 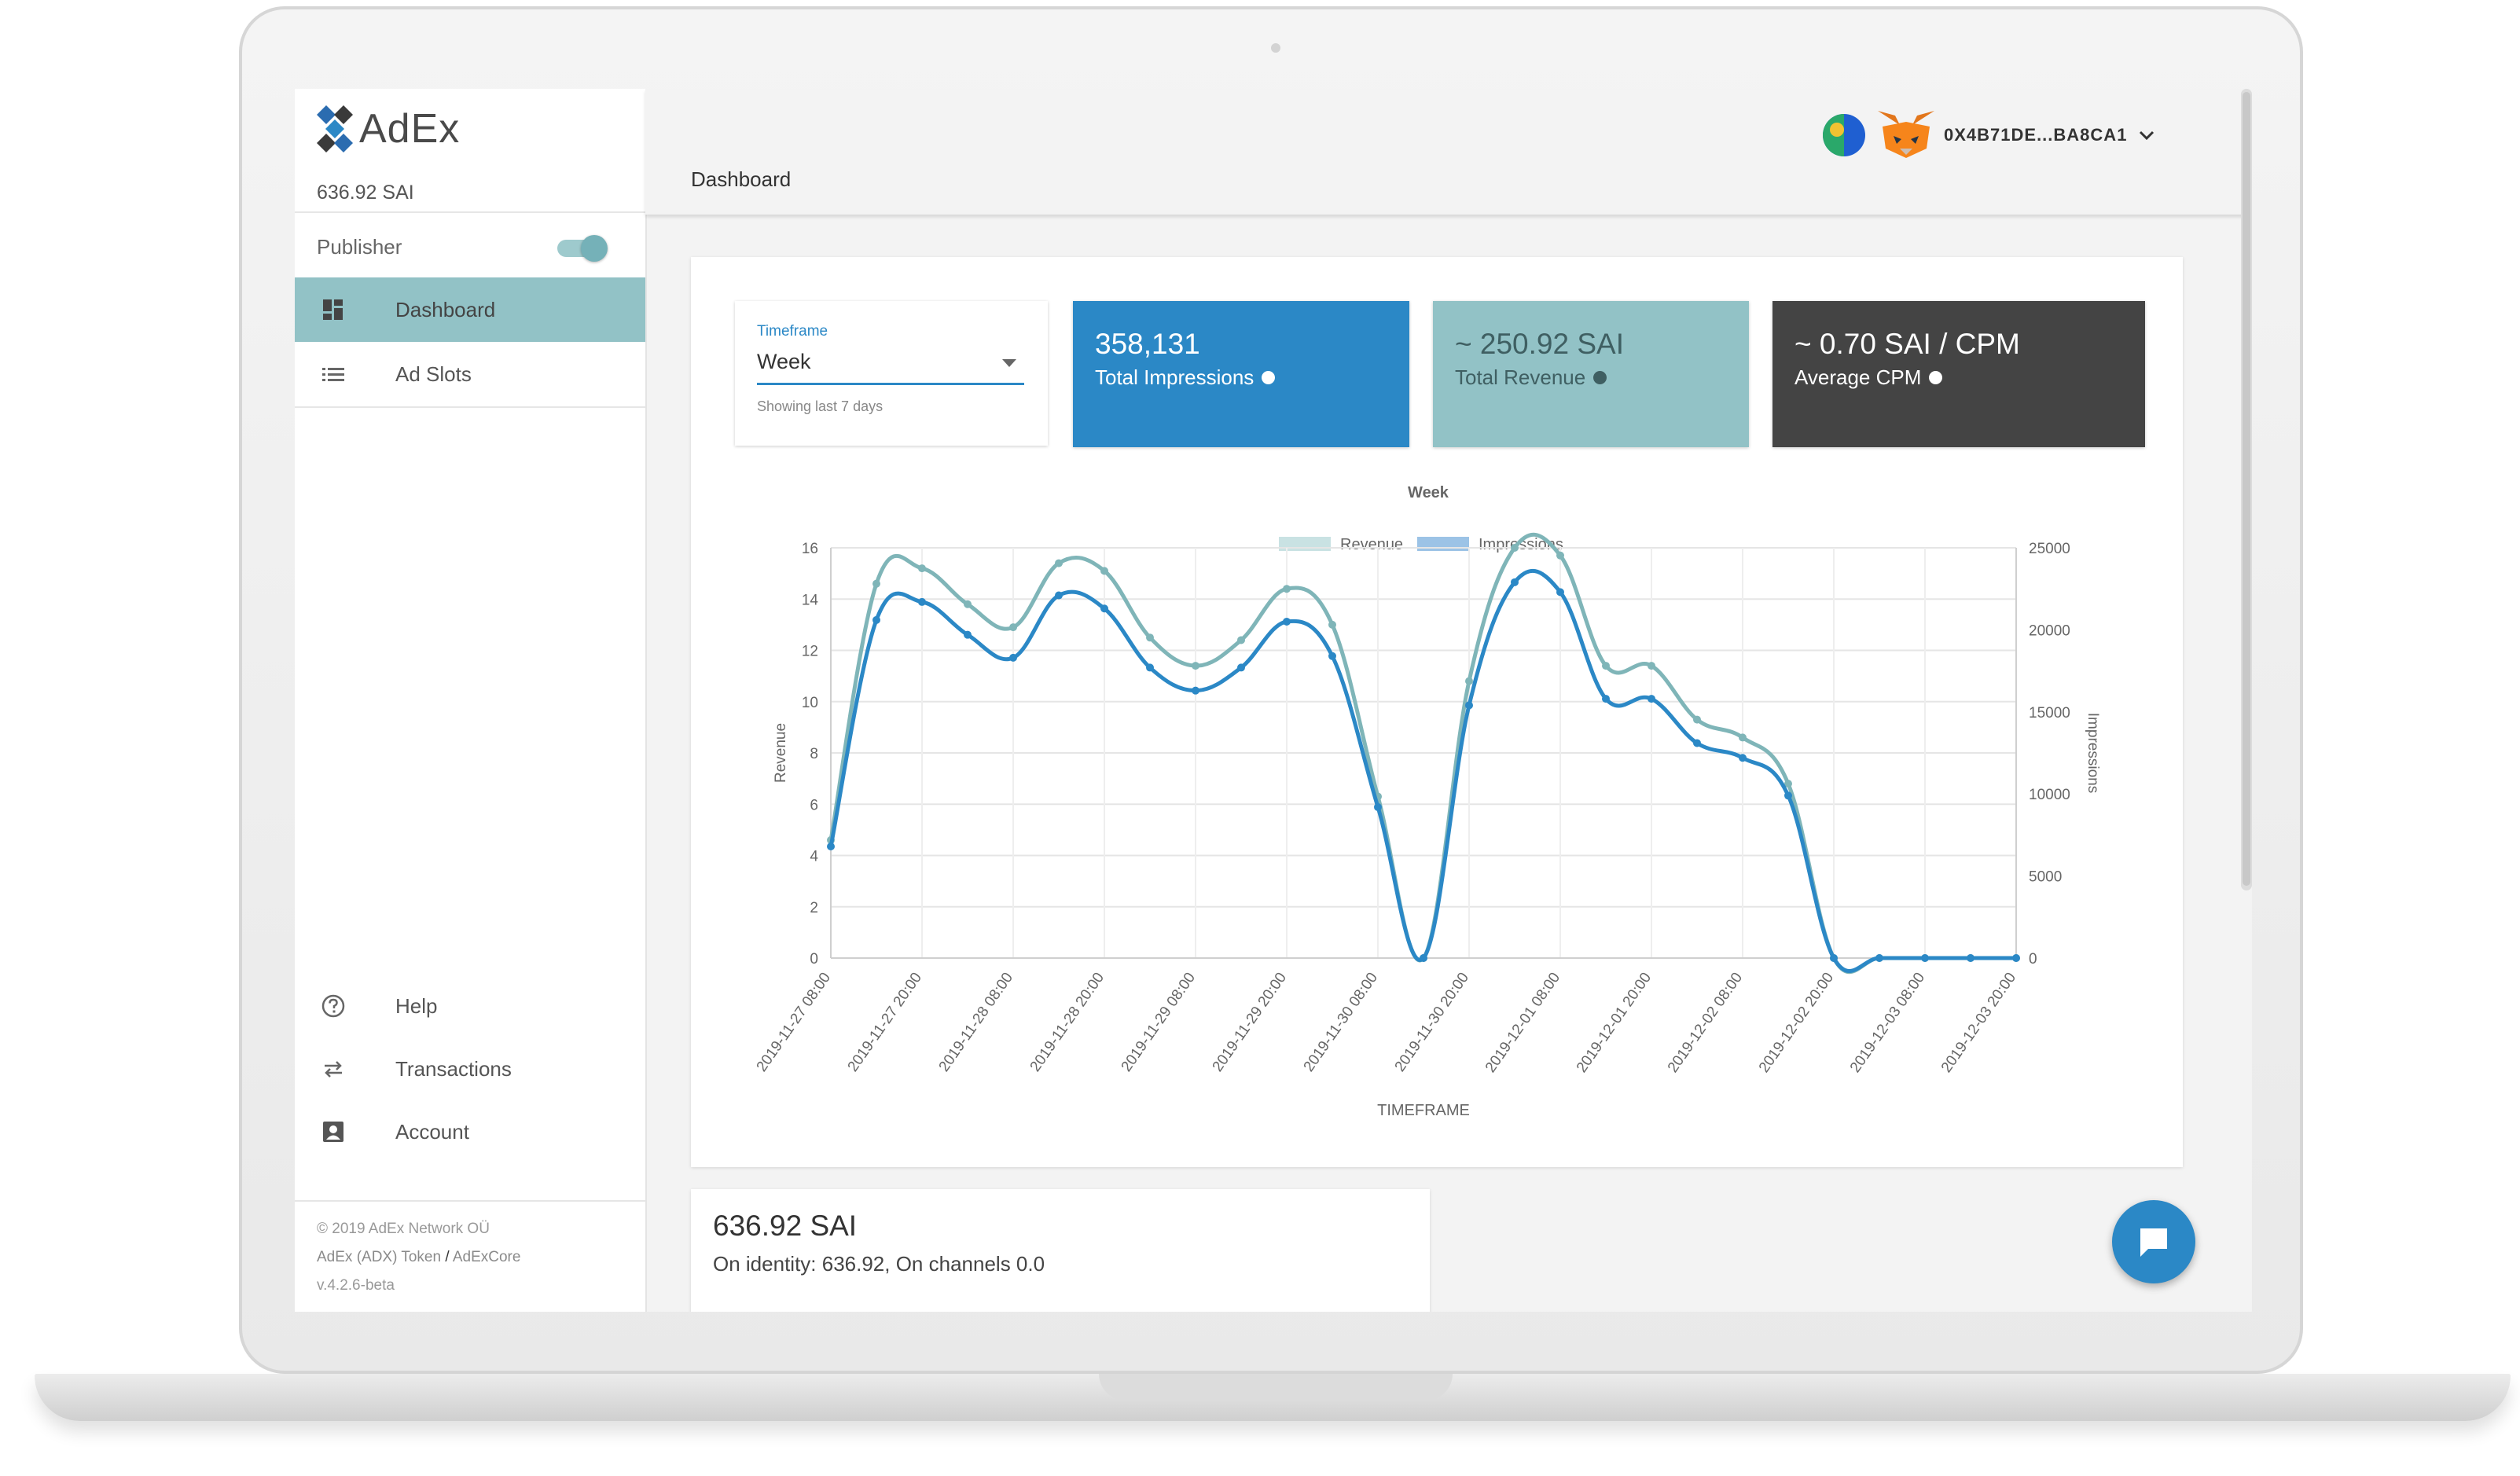 I want to click on identity-avatar, so click(x=1844, y=135).